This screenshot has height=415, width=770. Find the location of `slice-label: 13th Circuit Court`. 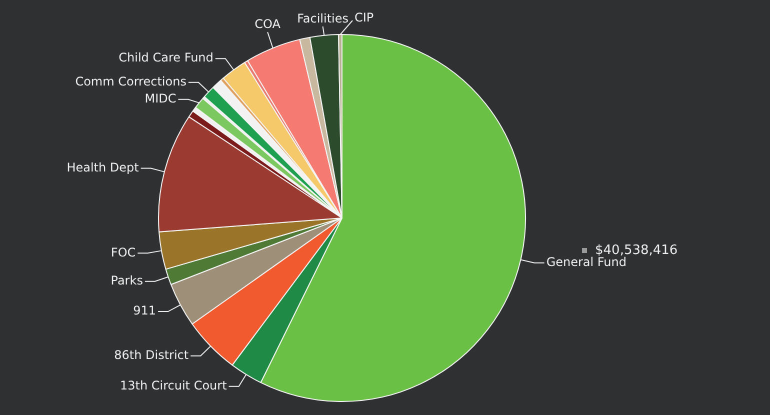

slice-label: 13th Circuit Court is located at coordinates (174, 385).